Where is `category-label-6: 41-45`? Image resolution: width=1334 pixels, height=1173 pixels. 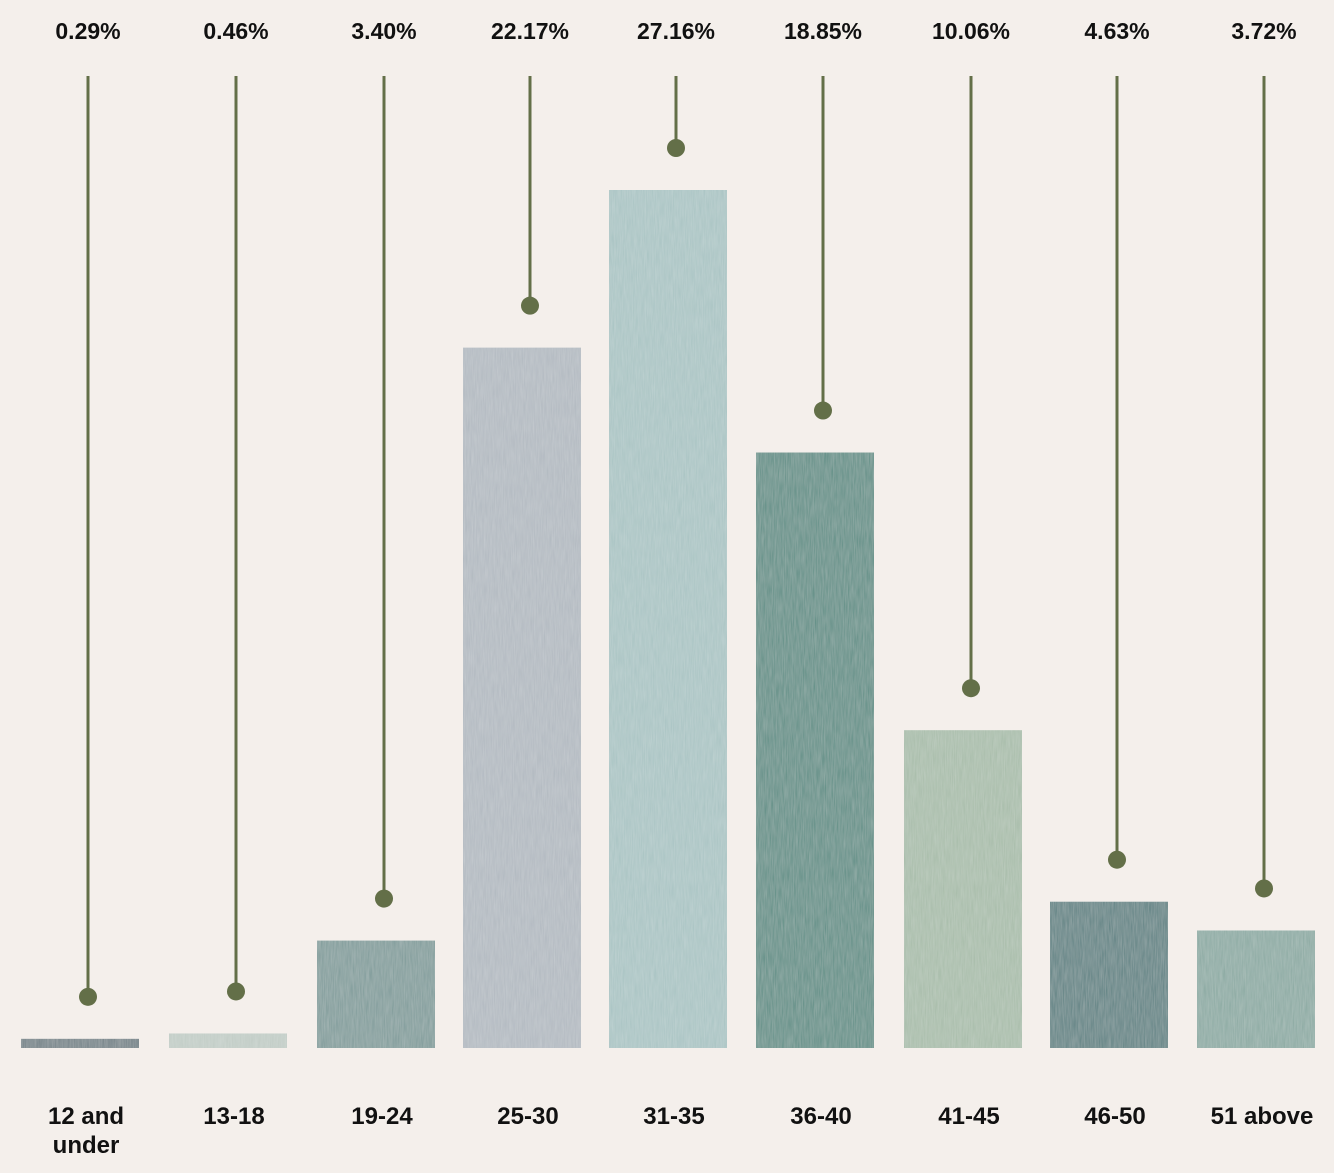
category-label-6: 41-45 is located at coordinates (968, 1116).